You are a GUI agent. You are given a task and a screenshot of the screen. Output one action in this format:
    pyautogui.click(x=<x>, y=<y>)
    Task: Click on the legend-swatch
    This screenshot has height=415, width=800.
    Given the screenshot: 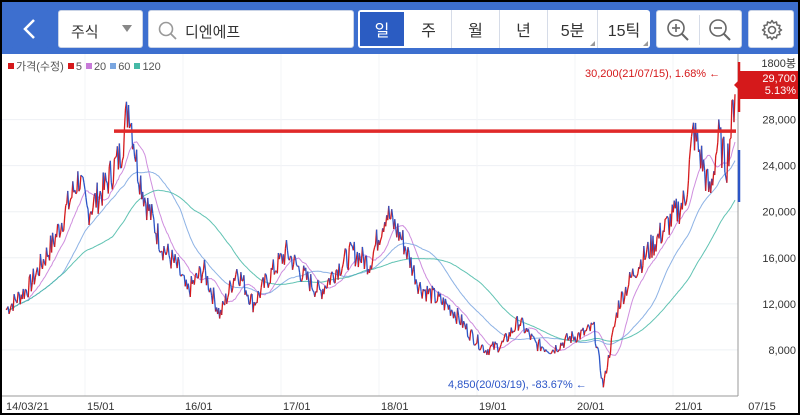 What is the action you would take?
    pyautogui.click(x=11, y=66)
    